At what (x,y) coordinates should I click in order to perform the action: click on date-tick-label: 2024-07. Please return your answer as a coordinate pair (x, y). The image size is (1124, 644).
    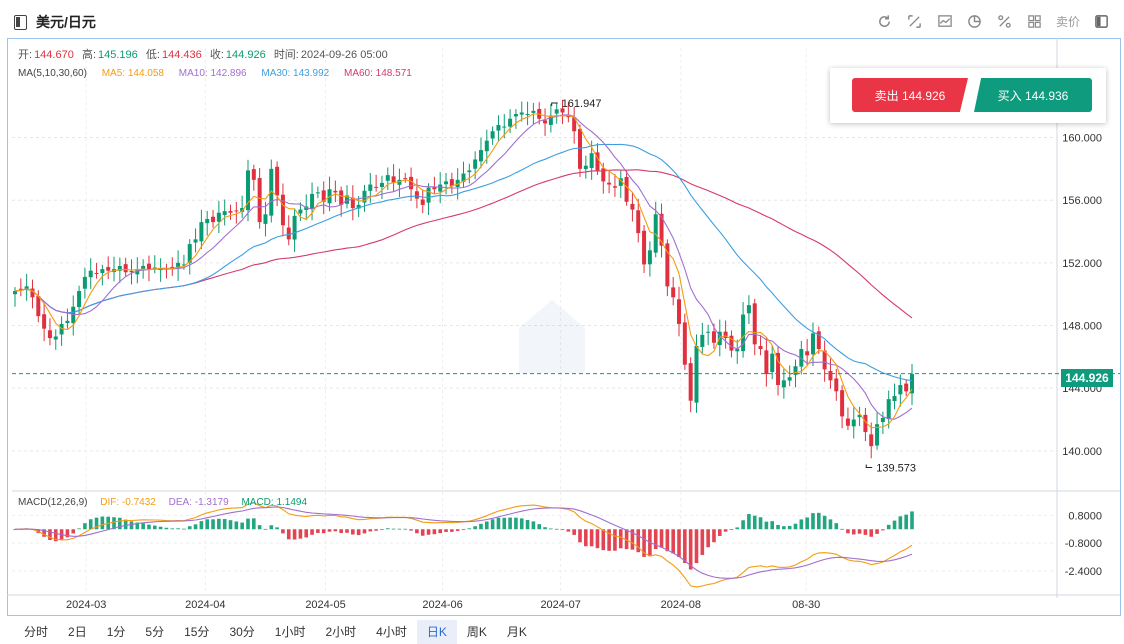
    Looking at the image, I should click on (560, 605).